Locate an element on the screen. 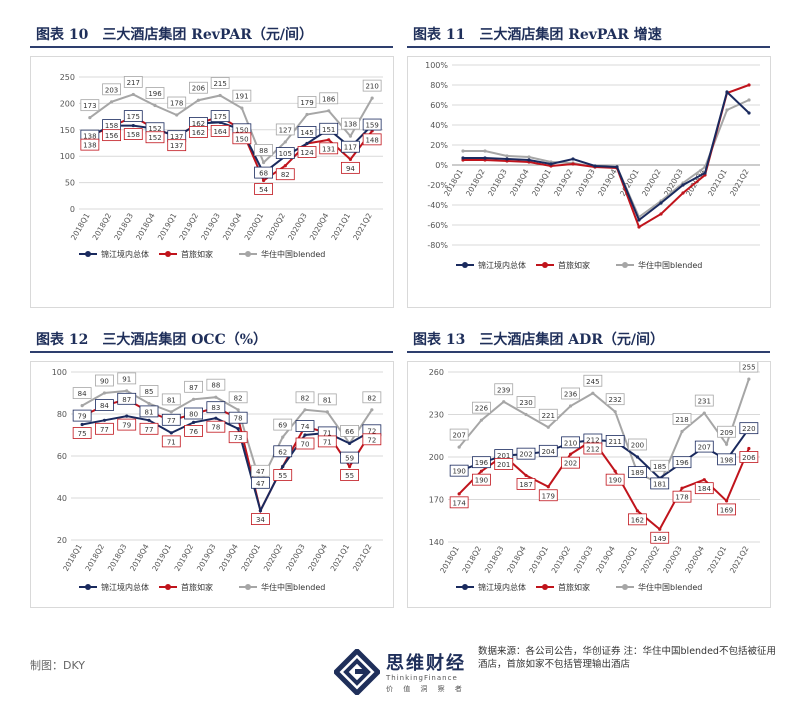 The height and width of the screenshot is (709, 800). data-label: 179 is located at coordinates (548, 496).